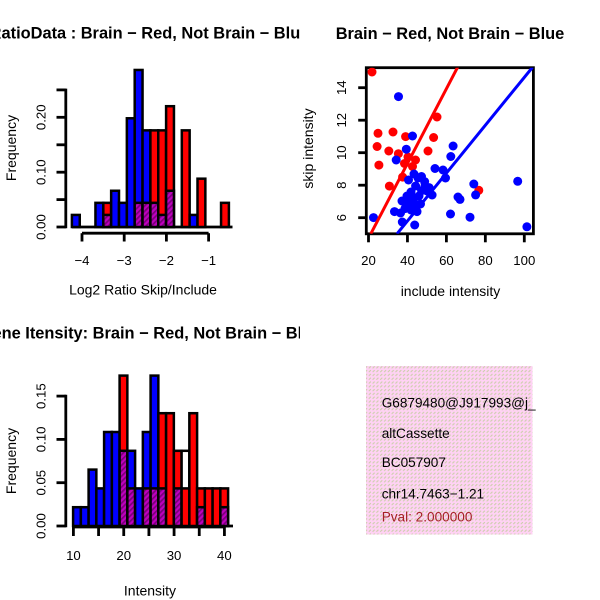 The height and width of the screenshot is (600, 600). What do you see at coordinates (341, 87) in the screenshot?
I see `svg-text: 14` at bounding box center [341, 87].